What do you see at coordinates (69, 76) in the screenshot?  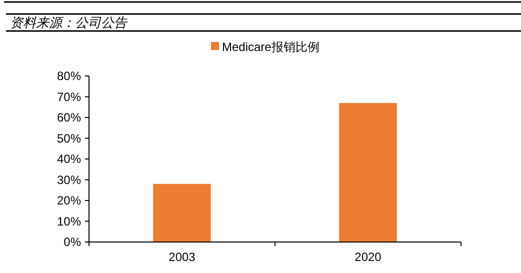 I see `y-tick-label: 80%` at bounding box center [69, 76].